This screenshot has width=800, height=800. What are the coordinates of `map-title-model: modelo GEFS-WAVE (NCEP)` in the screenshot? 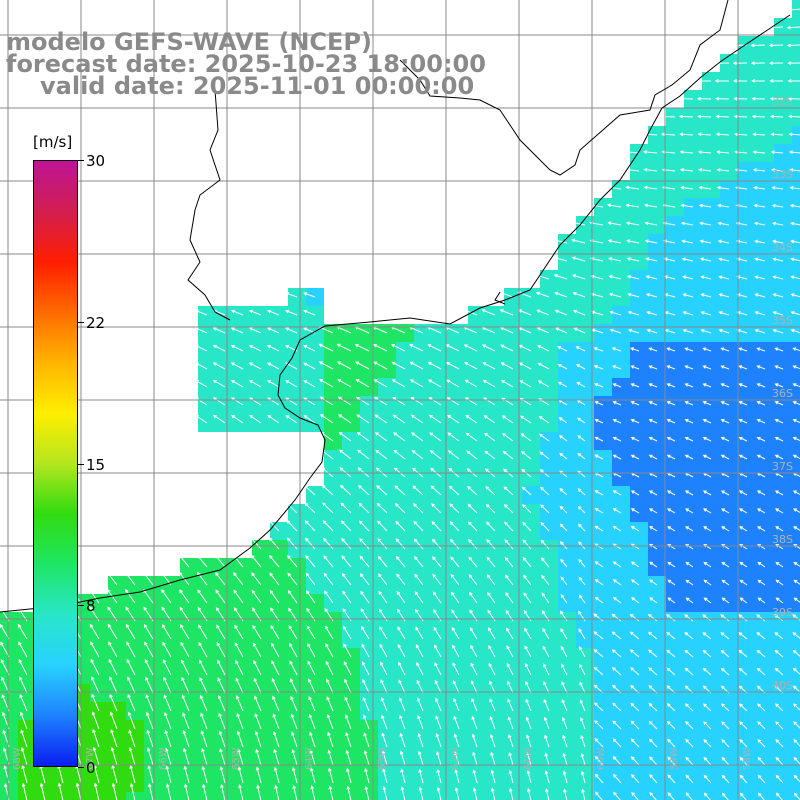 It's located at (189, 42).